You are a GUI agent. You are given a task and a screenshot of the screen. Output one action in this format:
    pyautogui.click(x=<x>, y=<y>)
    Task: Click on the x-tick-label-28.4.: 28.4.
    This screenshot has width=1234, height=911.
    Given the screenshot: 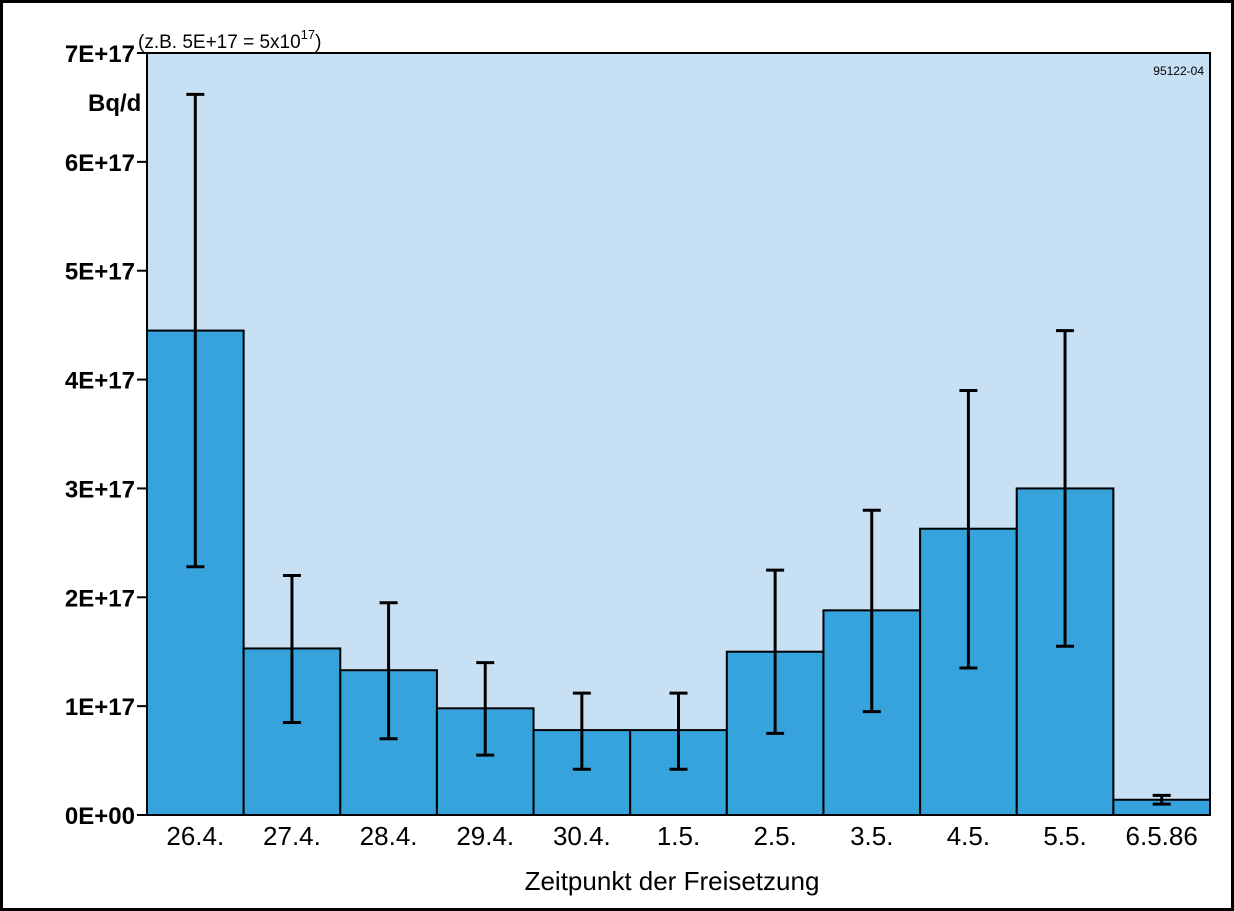 What is the action you would take?
    pyautogui.click(x=389, y=836)
    